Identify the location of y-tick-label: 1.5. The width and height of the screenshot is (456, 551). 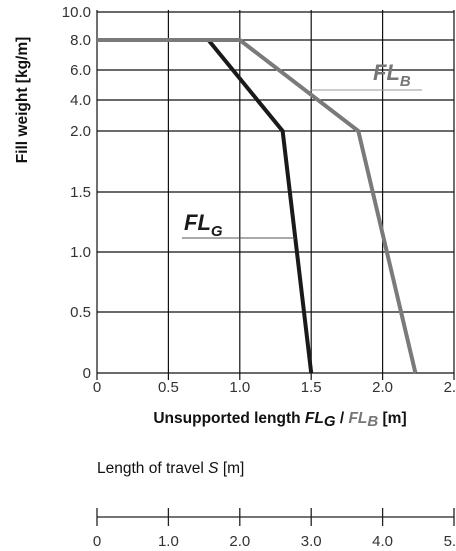
(80, 192).